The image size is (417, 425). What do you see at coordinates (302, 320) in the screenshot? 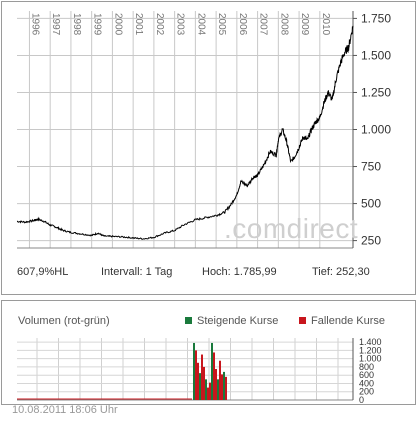
I see `legend-falling-swatch` at bounding box center [302, 320].